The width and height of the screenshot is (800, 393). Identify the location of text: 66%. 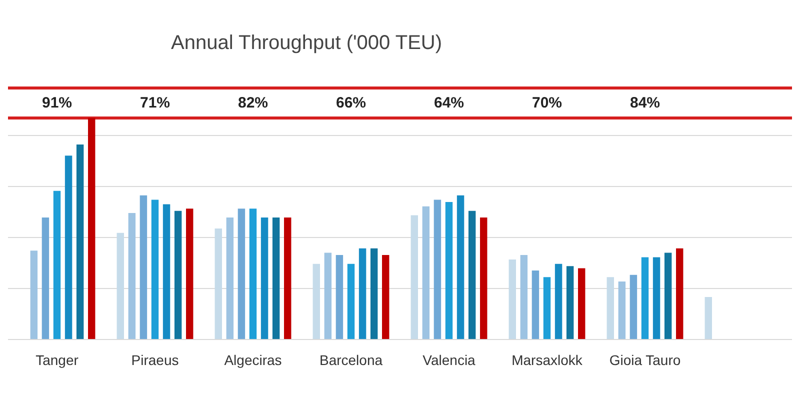
(351, 103).